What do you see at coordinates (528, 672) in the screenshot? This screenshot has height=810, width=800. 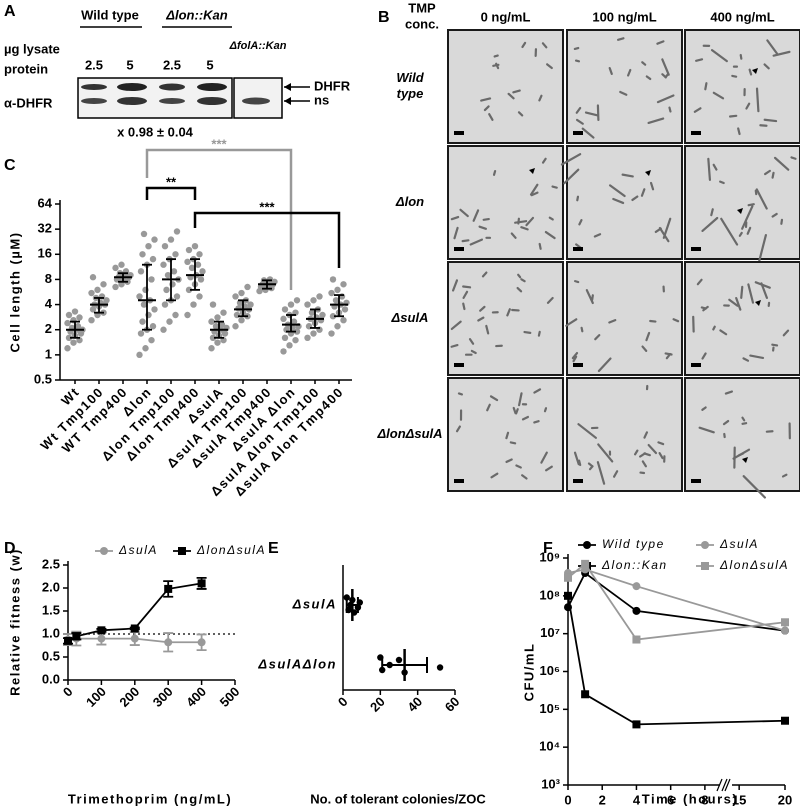 I see `y-axis-label: CFU/mL` at bounding box center [528, 672].